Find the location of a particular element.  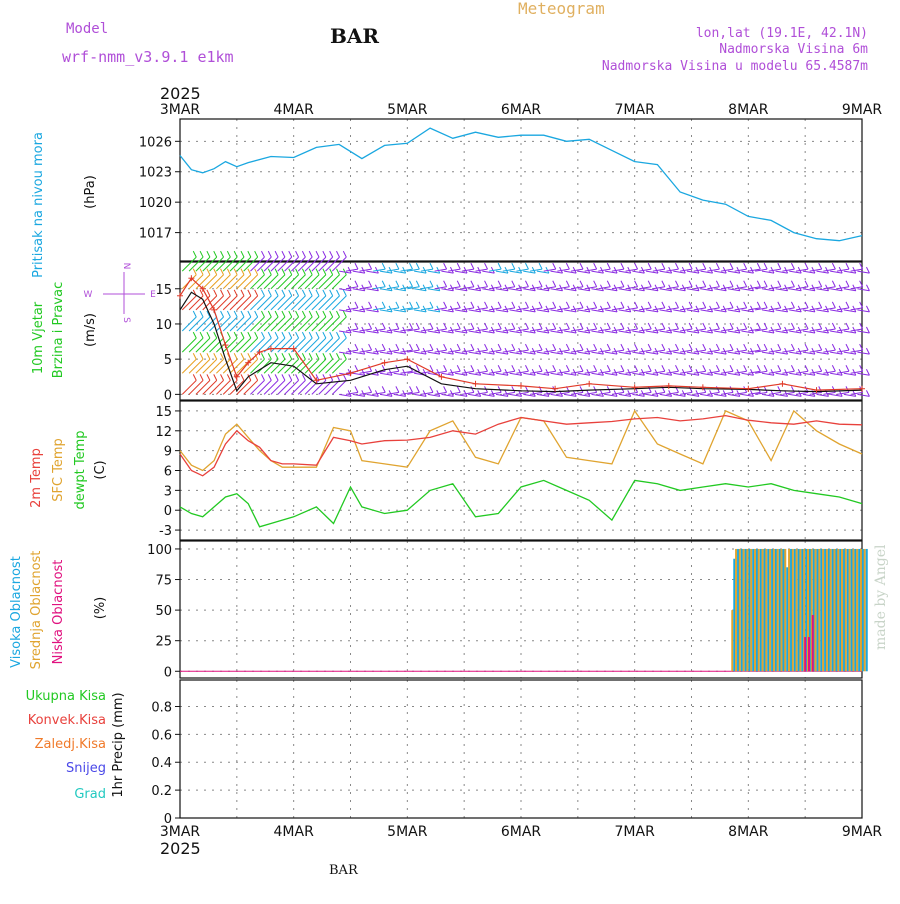

cloud-bar-high is located at coordinates (734, 615).